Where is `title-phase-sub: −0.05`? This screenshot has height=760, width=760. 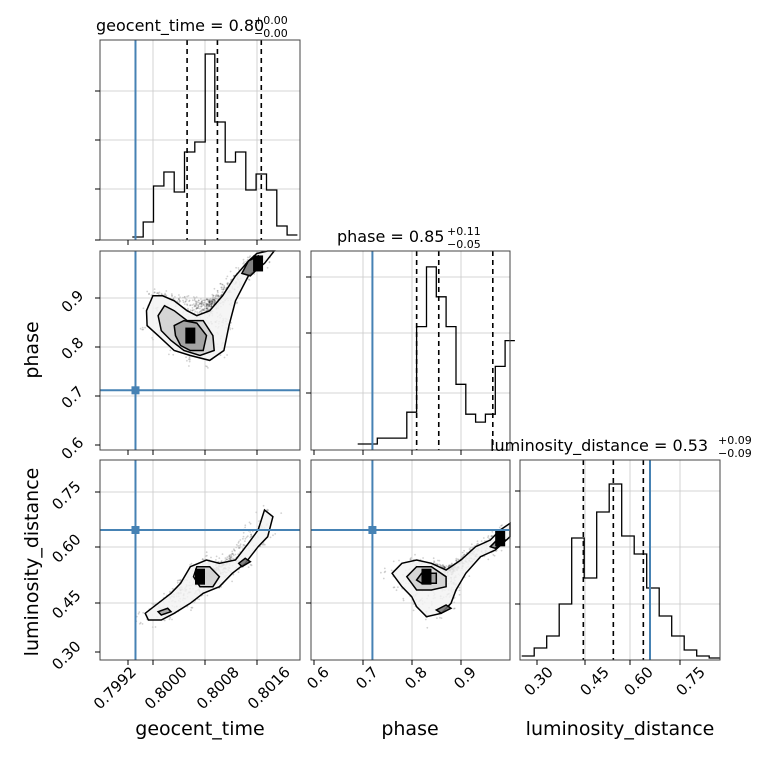
title-phase-sub: −0.05 is located at coordinates (464, 244).